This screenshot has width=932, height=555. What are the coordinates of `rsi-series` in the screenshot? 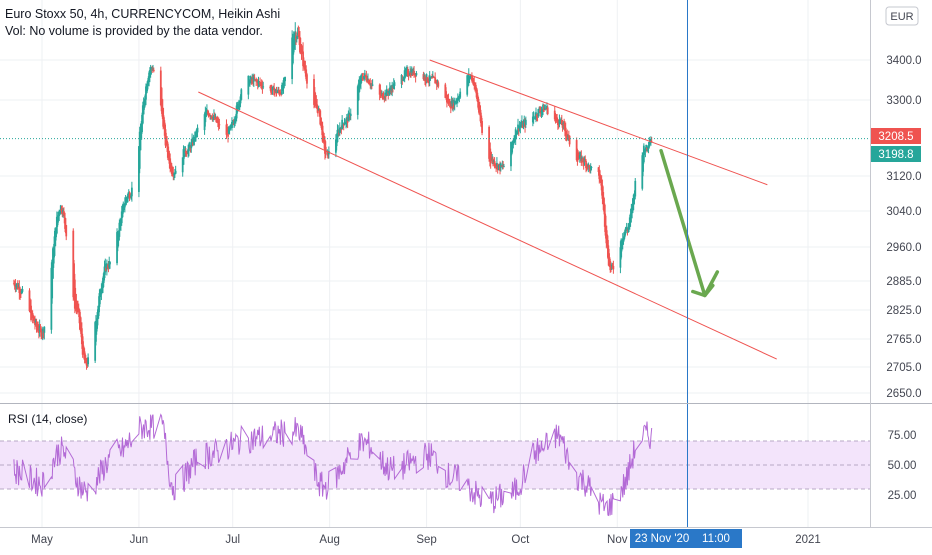 It's located at (333, 465).